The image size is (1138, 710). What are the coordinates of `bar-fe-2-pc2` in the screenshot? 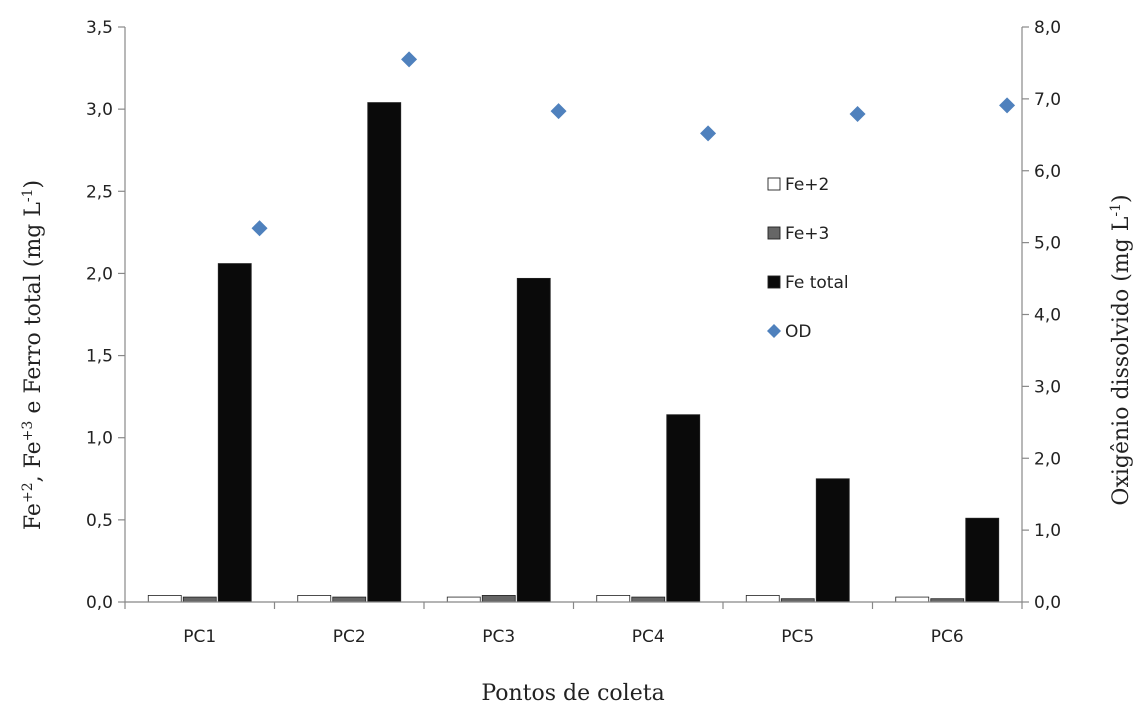 It's located at (314, 599).